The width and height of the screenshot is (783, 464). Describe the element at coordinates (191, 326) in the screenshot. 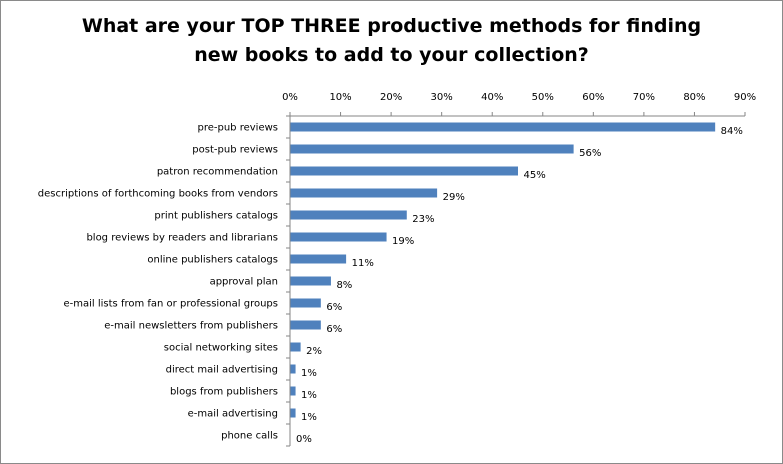

I see `category-label: e-mail newsletters from publishers` at that location.